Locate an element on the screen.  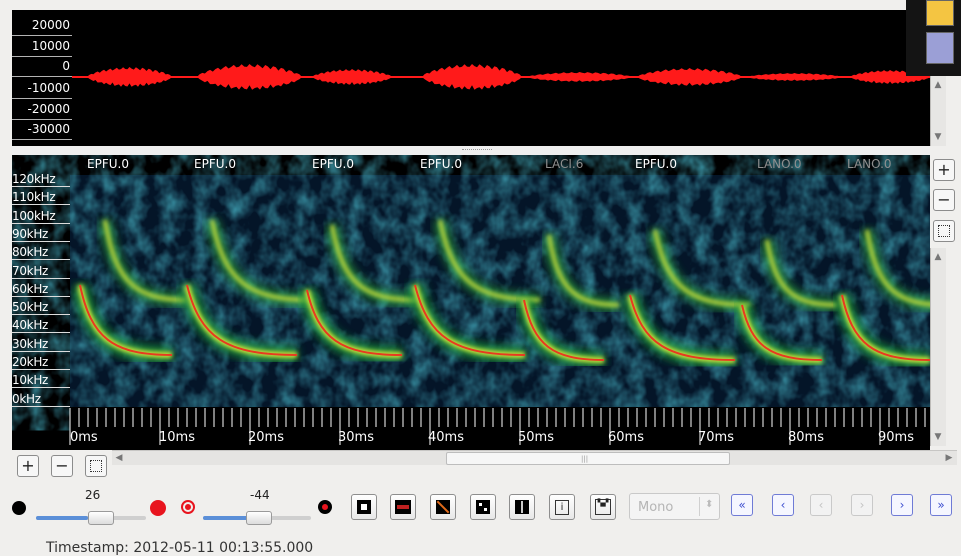
points-tool-button is located at coordinates (483, 507).